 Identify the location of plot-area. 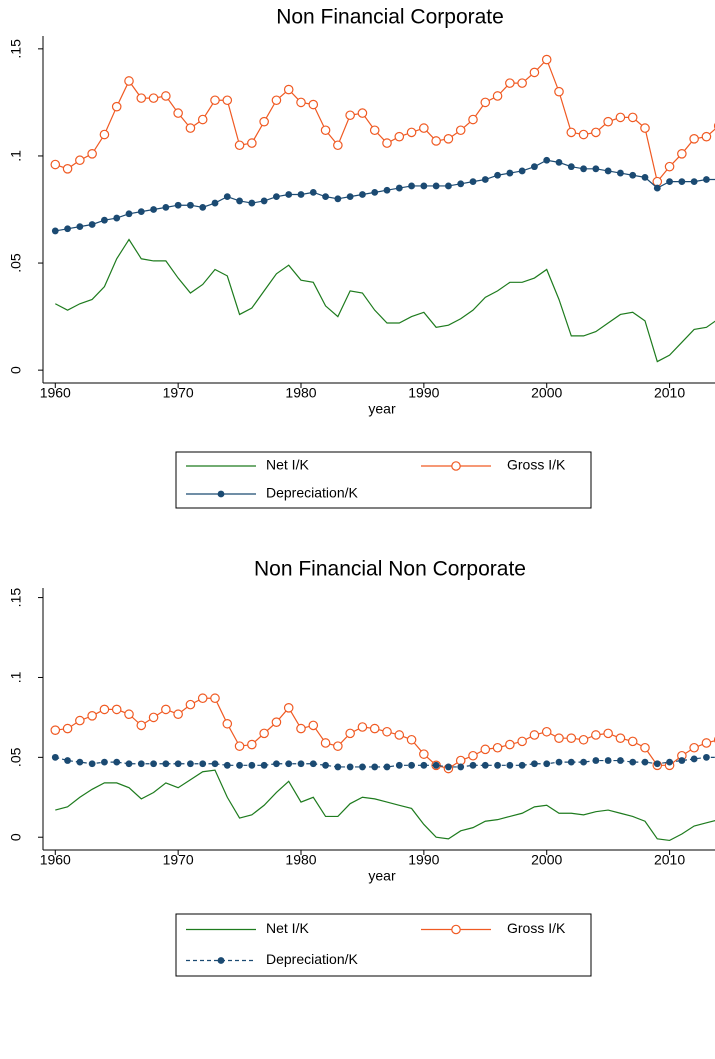
(382, 767).